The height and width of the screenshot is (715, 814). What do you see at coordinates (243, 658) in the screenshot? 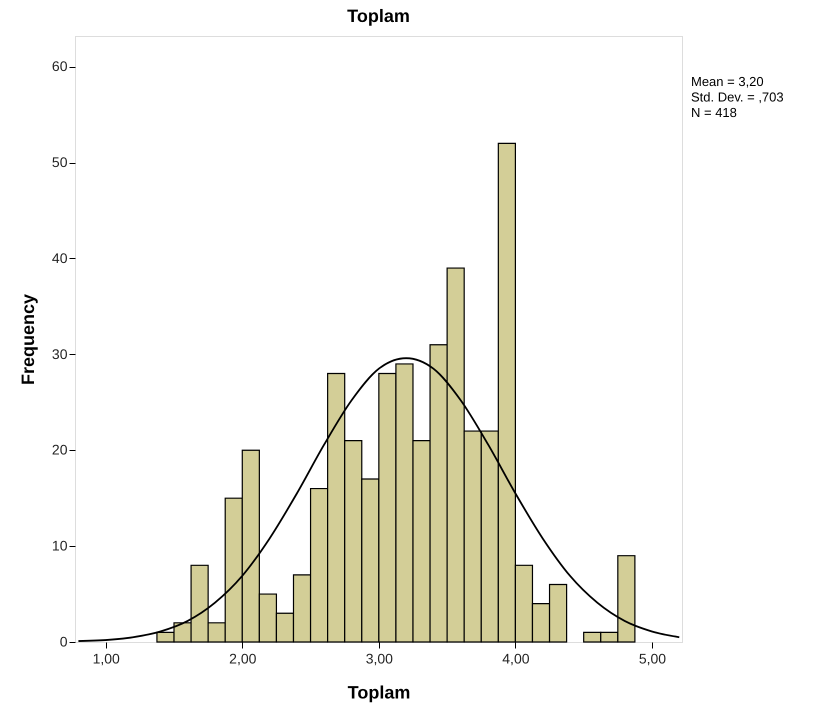
I see `x-tick-label: 2,00` at bounding box center [243, 658].